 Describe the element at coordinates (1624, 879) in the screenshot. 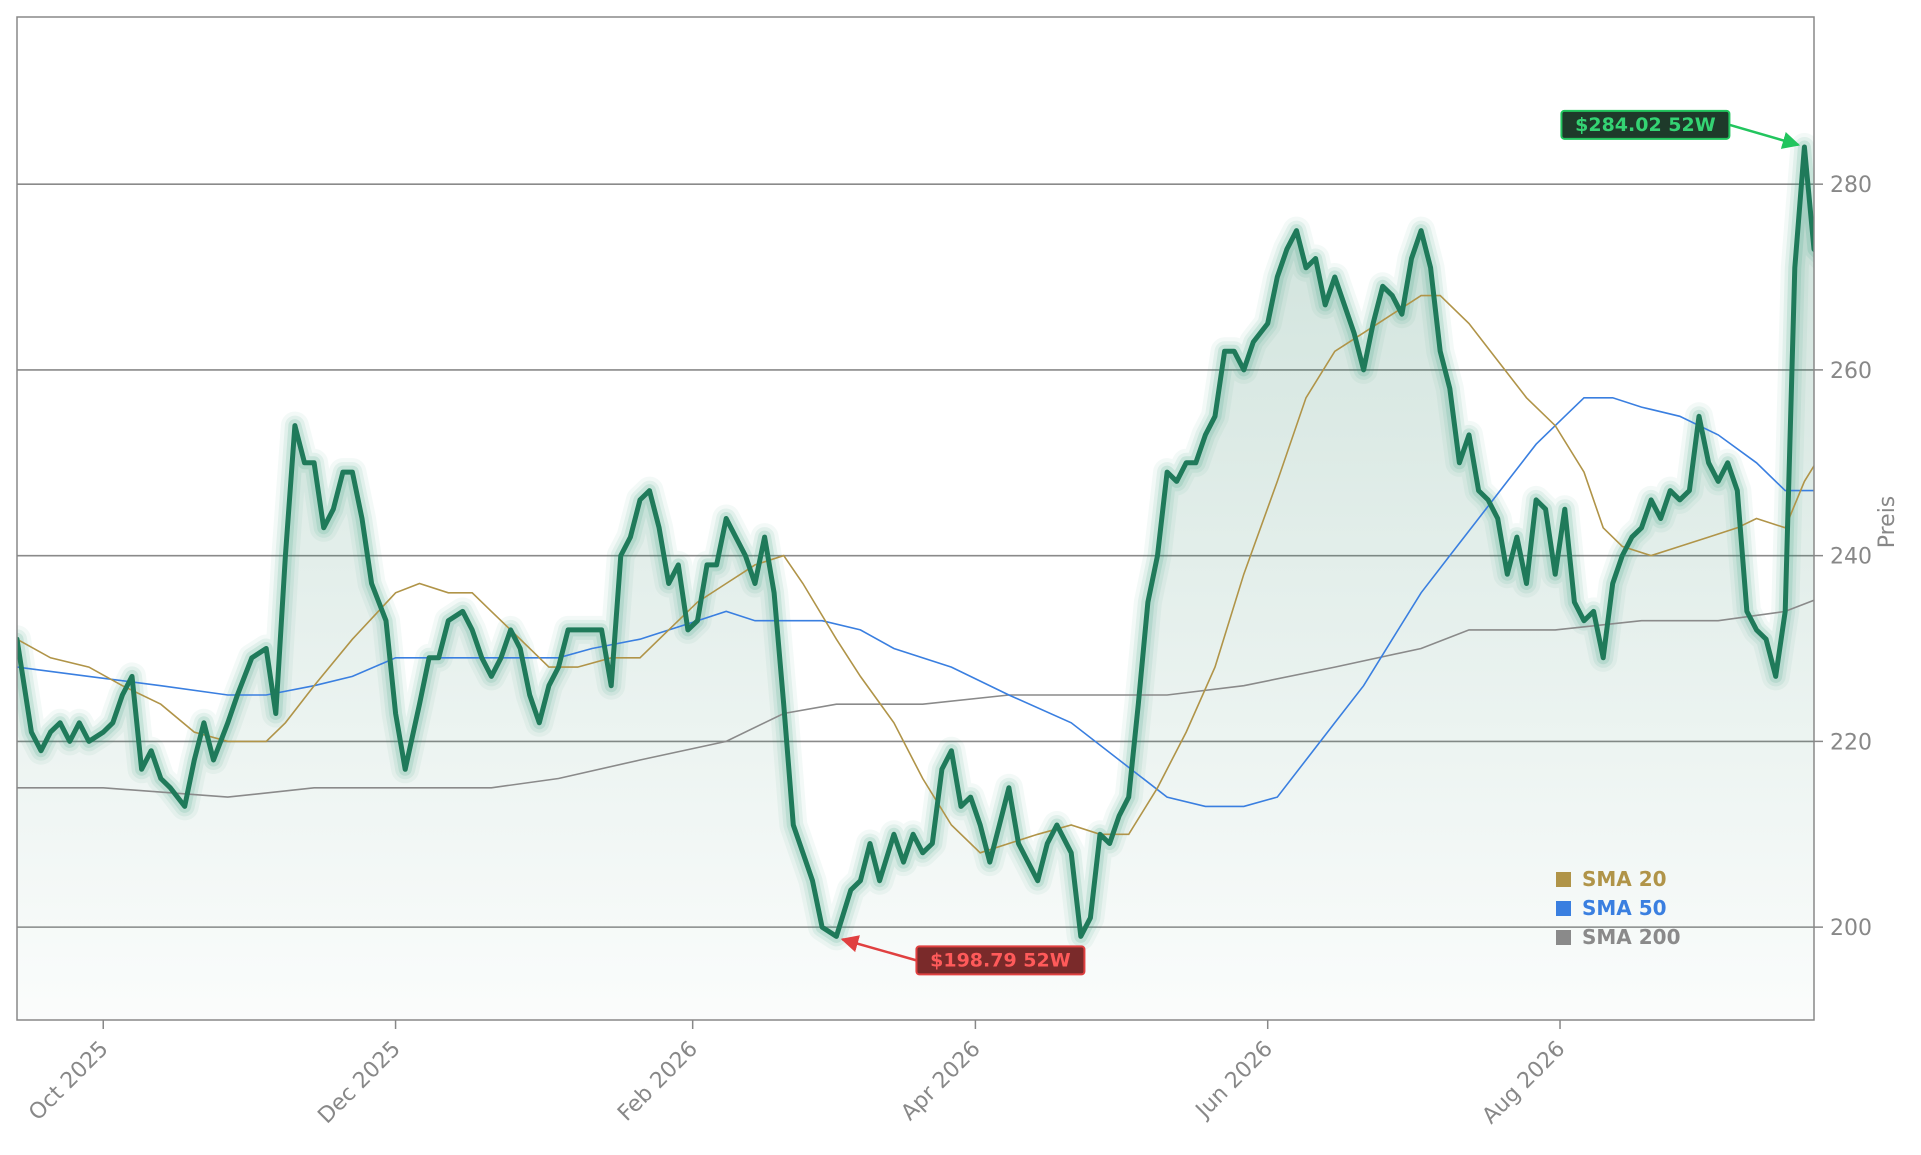

I see `legend-label: SMA 20` at that location.